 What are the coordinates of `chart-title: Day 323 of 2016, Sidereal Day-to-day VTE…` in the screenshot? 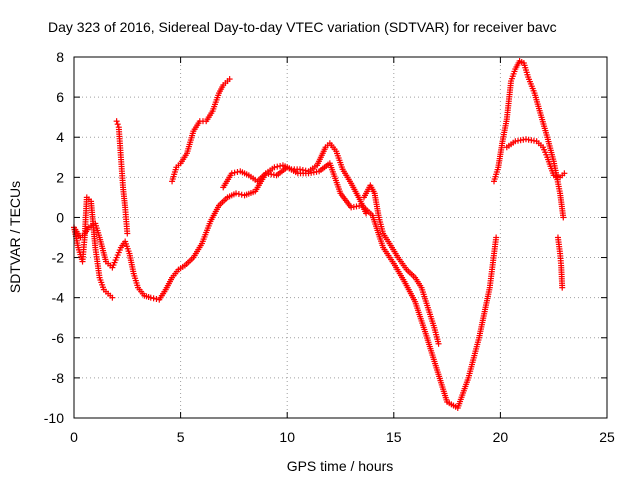 It's located at (302, 27).